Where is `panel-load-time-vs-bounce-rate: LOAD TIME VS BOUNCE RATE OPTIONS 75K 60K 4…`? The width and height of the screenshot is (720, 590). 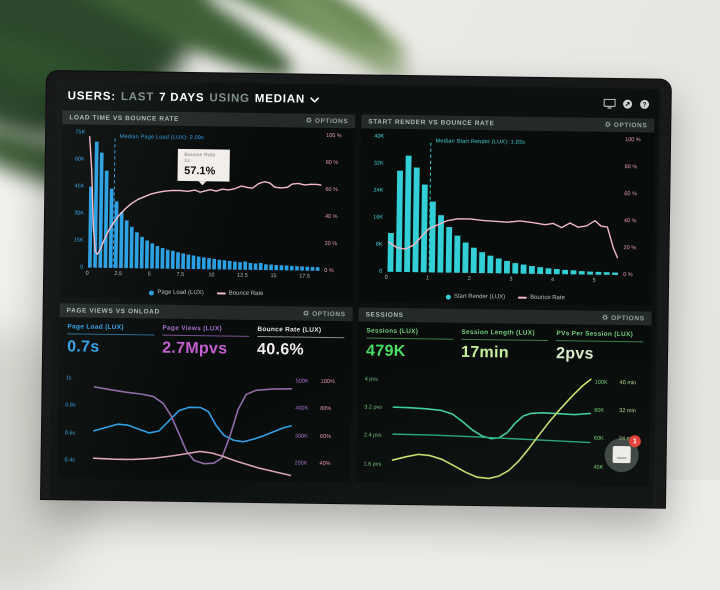 panel-load-time-vs-bounce-rate: LOAD TIME VS BOUNCE RATE OPTIONS 75K 60K 4… is located at coordinates (207, 206).